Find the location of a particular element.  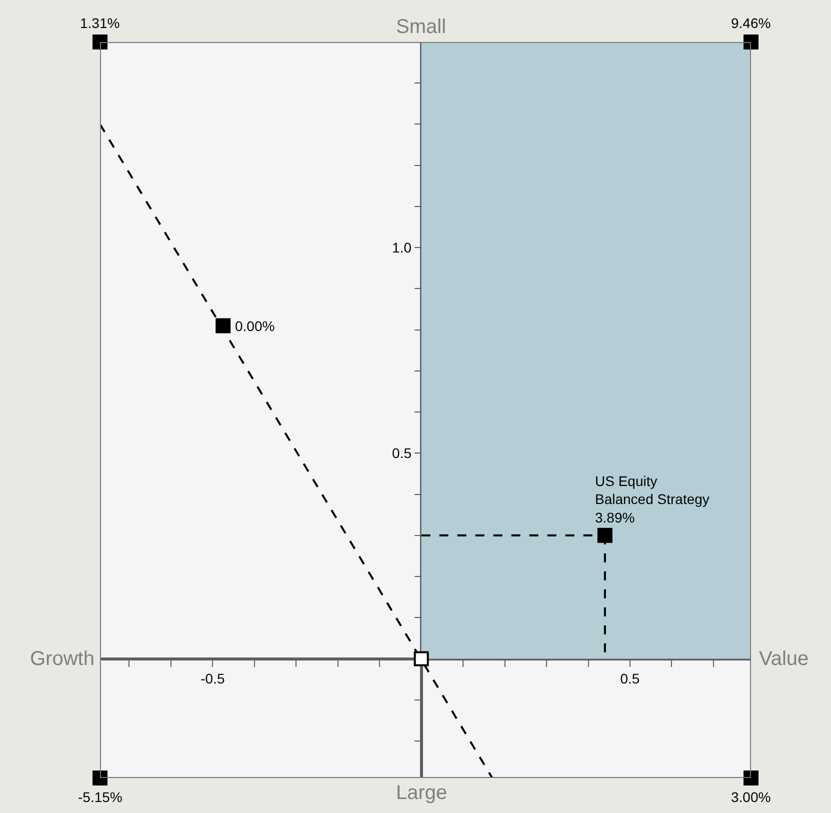

annotation: 3.00% is located at coordinates (751, 797).